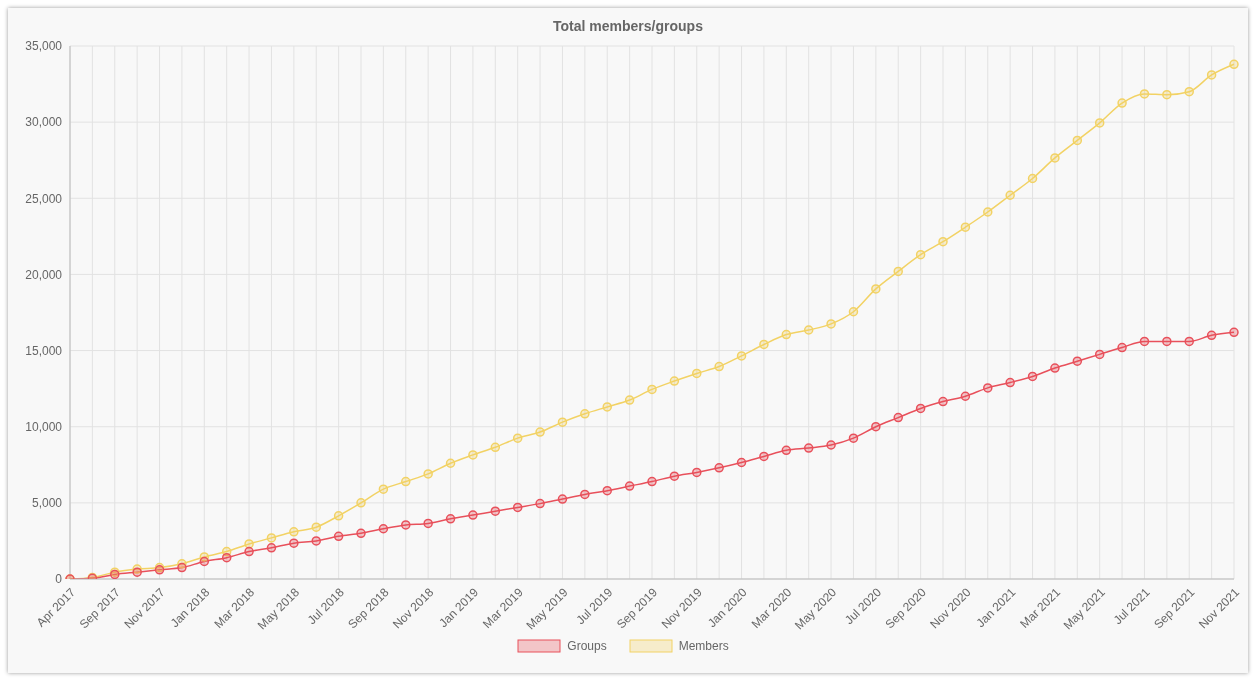 The width and height of the screenshot is (1255, 679). What do you see at coordinates (44, 46) in the screenshot?
I see `y-tick-label: 35,000` at bounding box center [44, 46].